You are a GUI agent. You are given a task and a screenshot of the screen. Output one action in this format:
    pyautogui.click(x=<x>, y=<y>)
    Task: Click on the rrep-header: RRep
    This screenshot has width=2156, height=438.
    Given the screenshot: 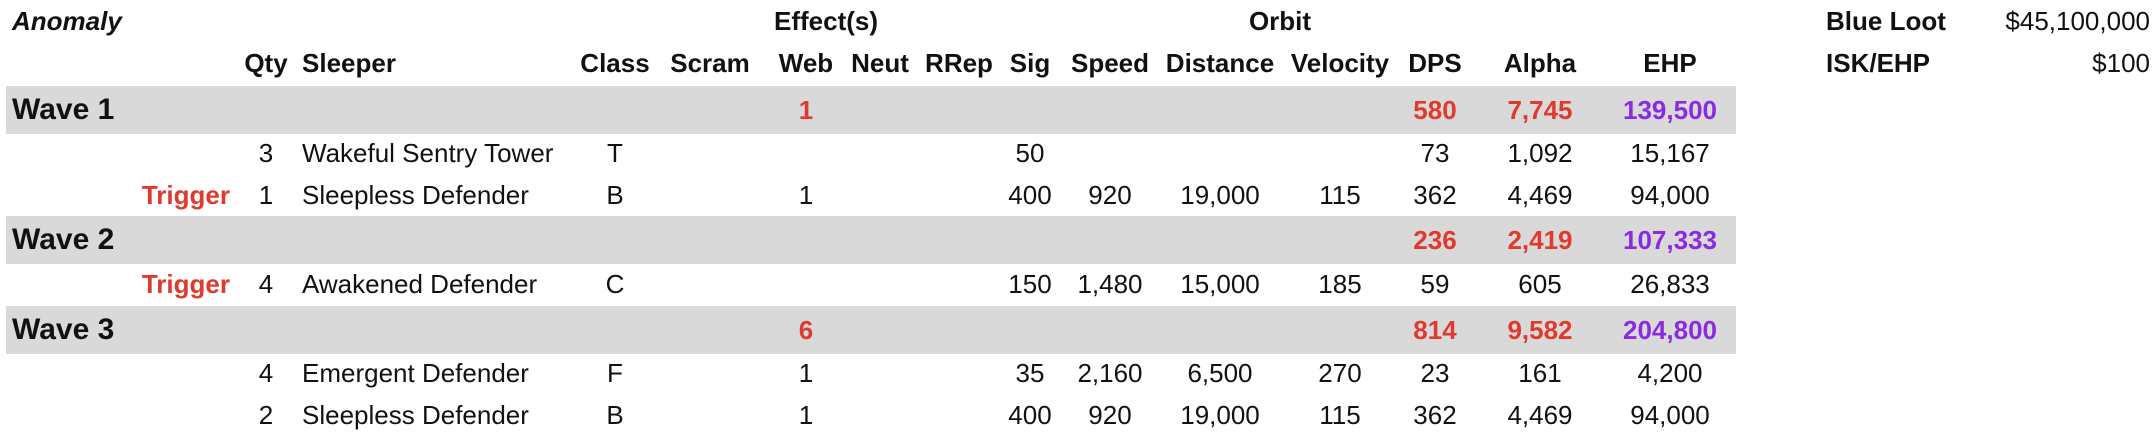 What is the action you would take?
    pyautogui.click(x=959, y=63)
    